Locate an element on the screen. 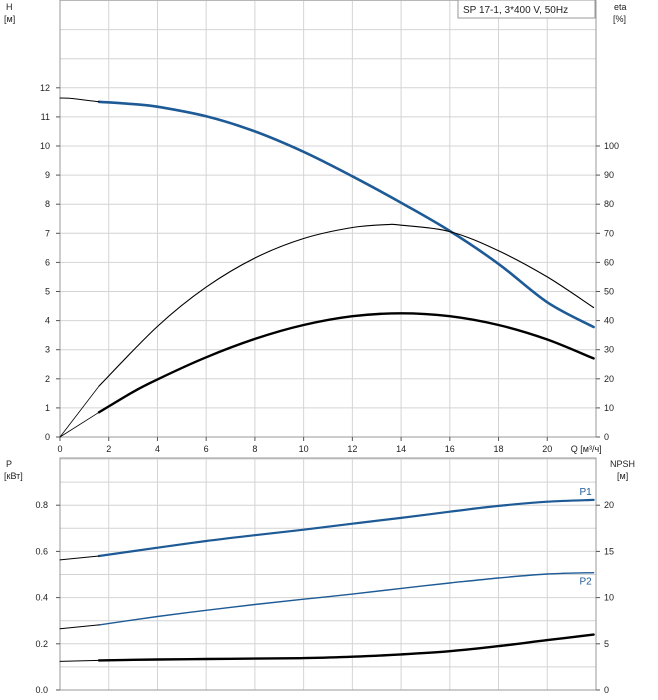 This screenshot has width=658, height=700. y-tick-label-h: 4 is located at coordinates (47, 321).